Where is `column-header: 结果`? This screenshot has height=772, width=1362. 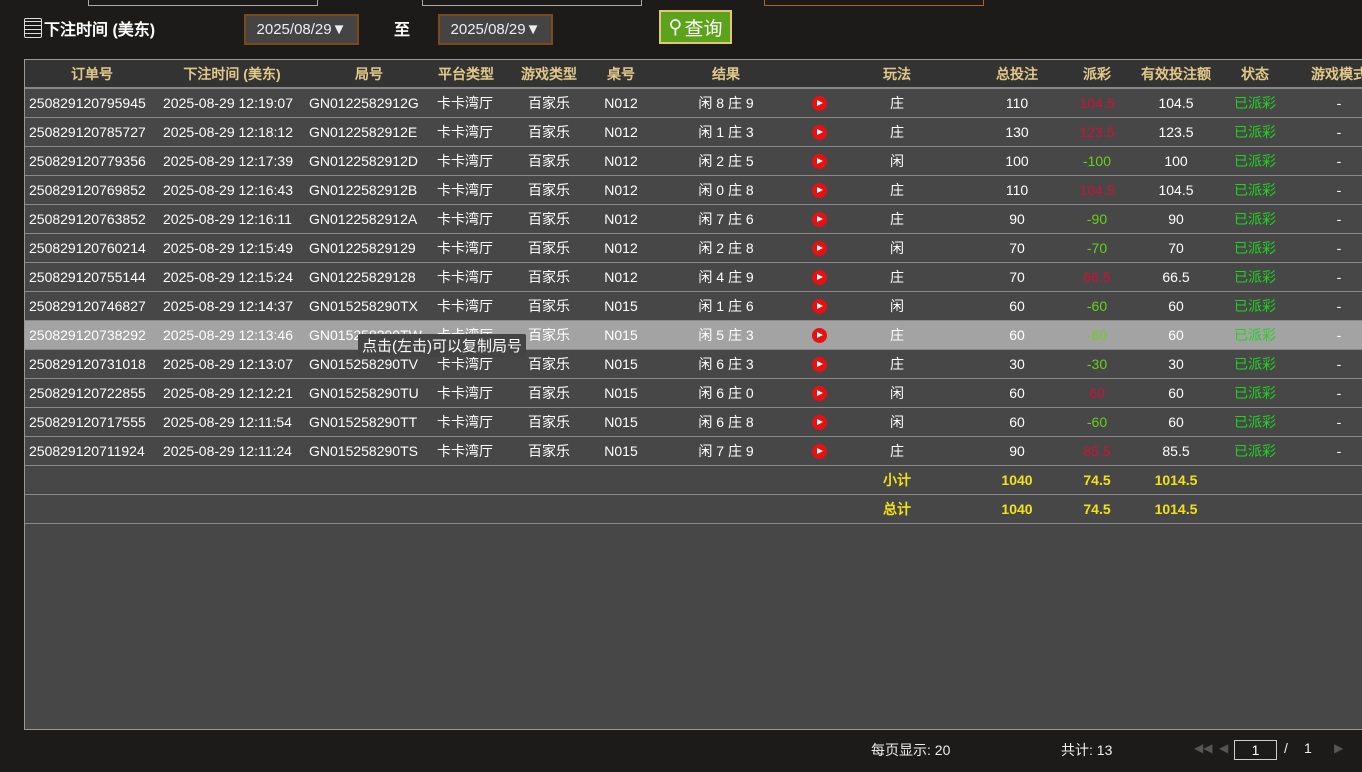 column-header: 结果 is located at coordinates (726, 74).